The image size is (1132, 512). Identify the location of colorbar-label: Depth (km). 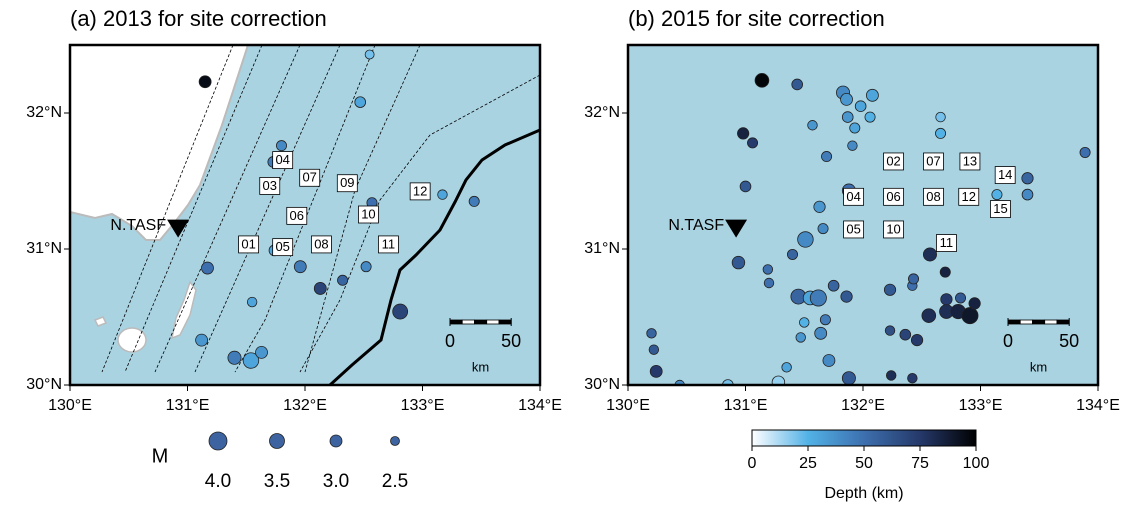
(863, 493).